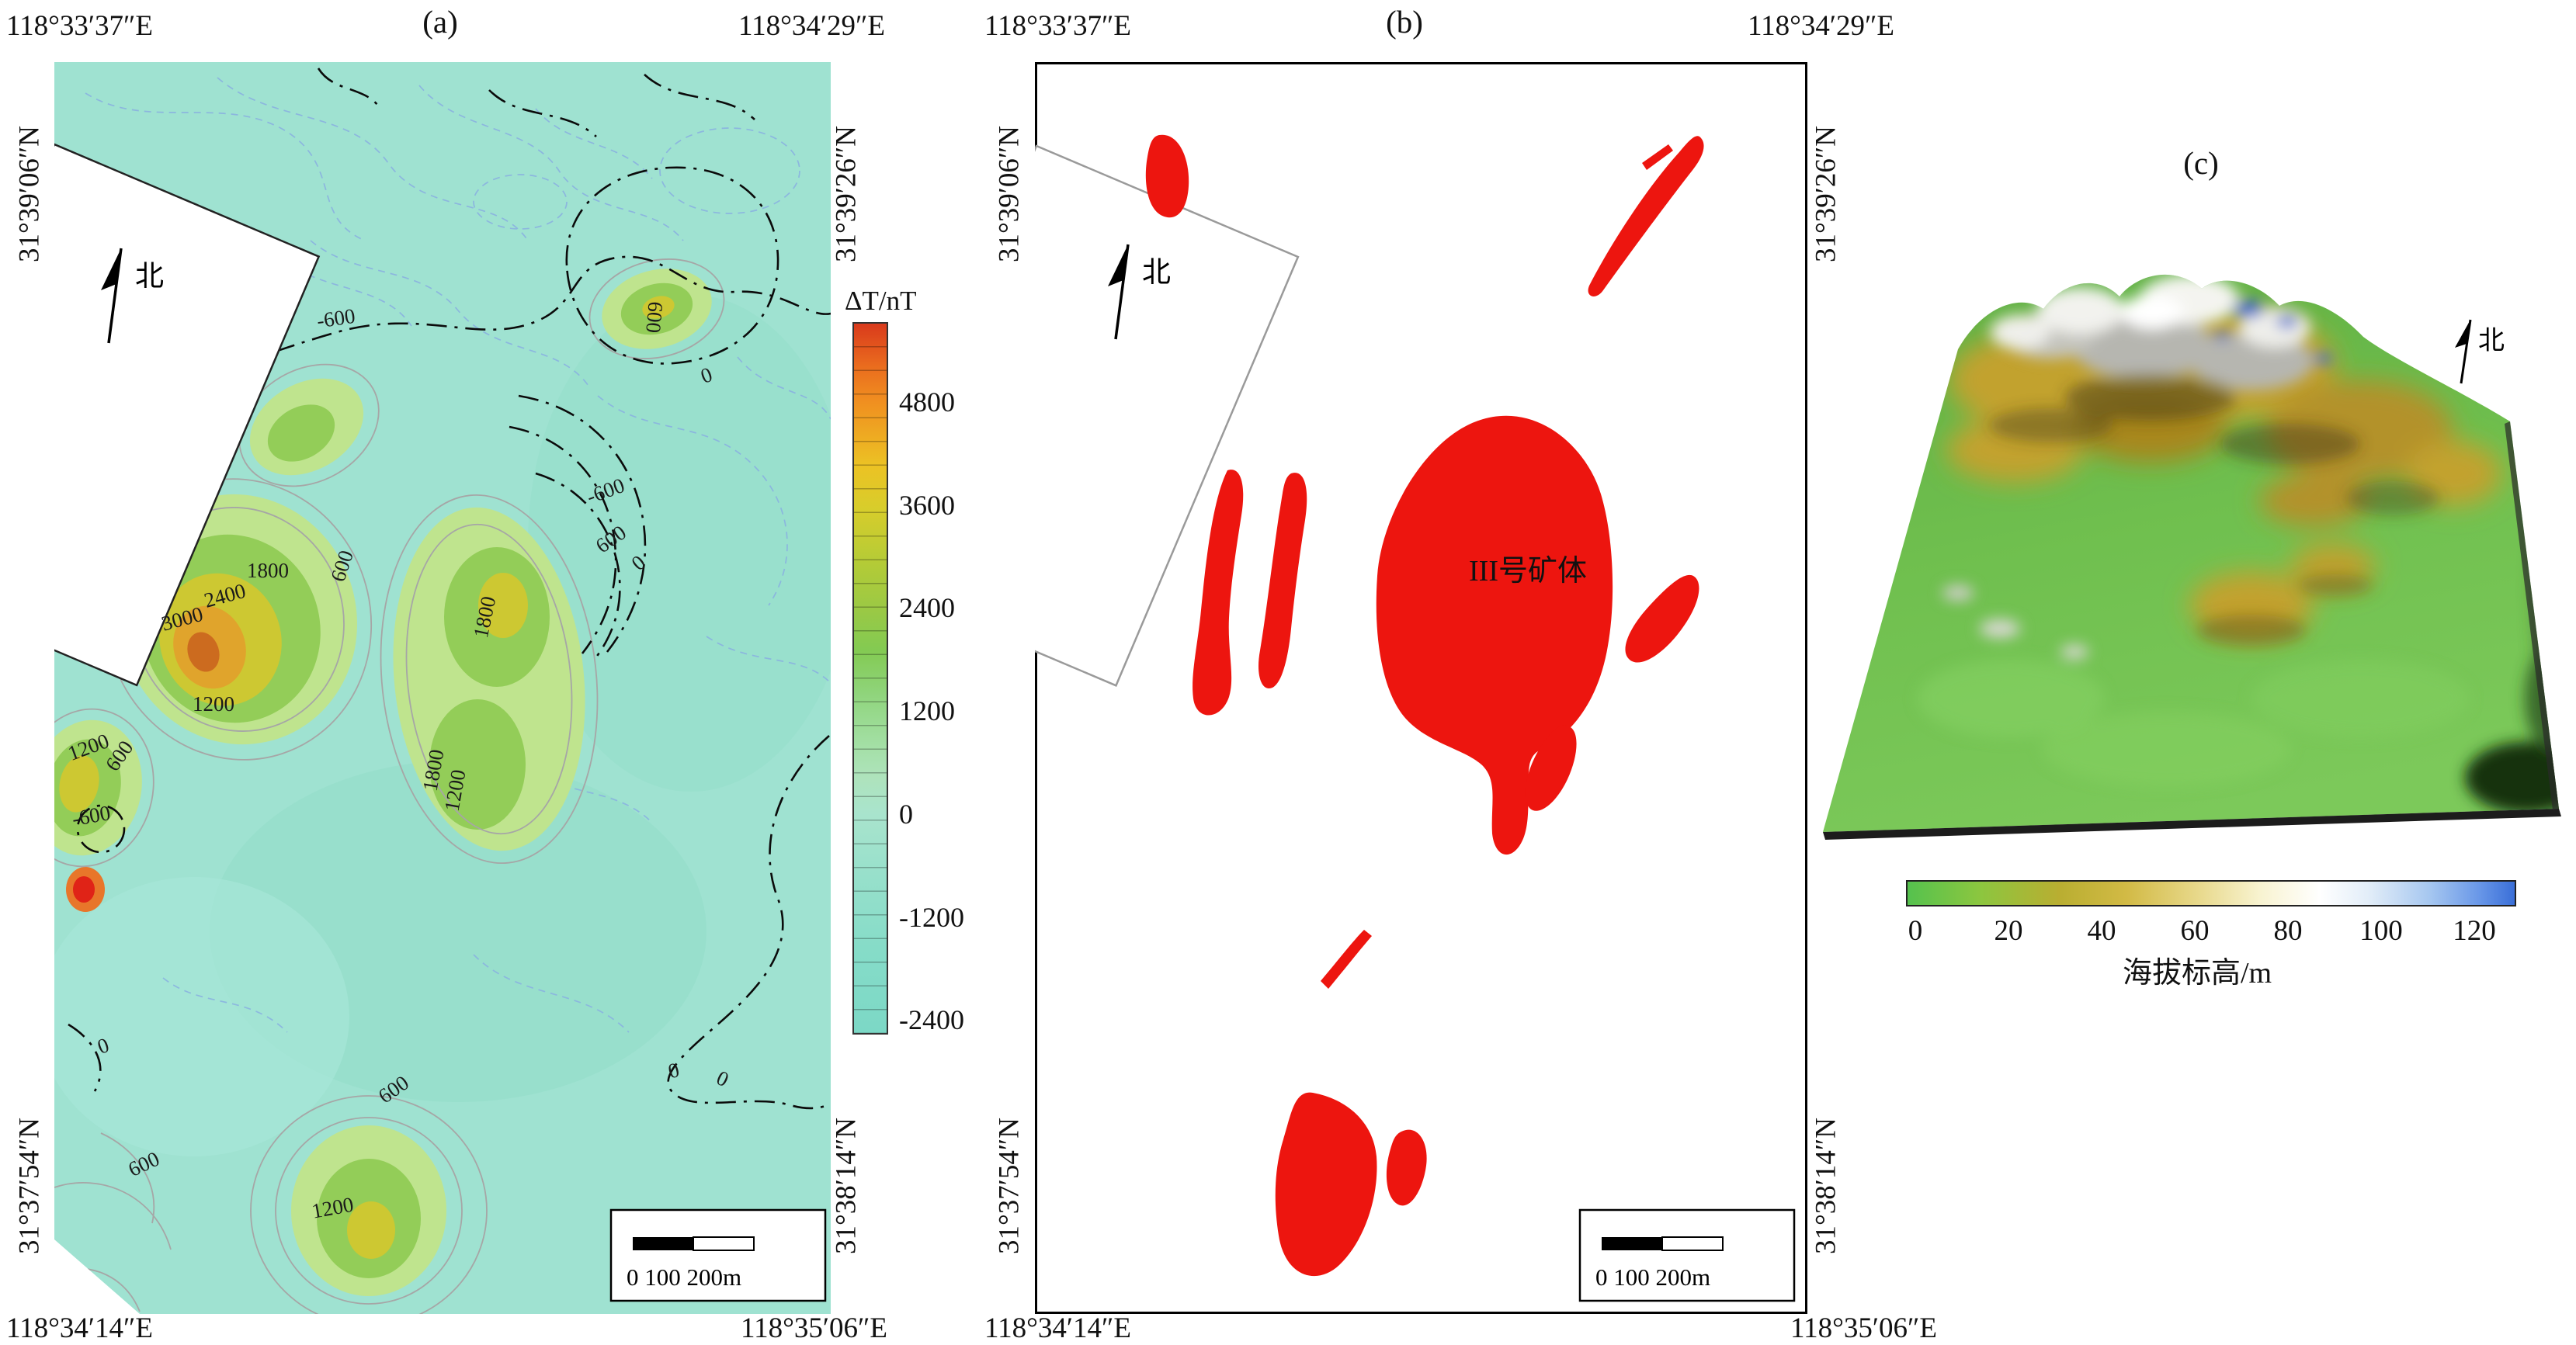 The image size is (2576, 1345). Describe the element at coordinates (847, 194) in the screenshot. I see `coord-a-right-top: 31°39′26″N` at that location.